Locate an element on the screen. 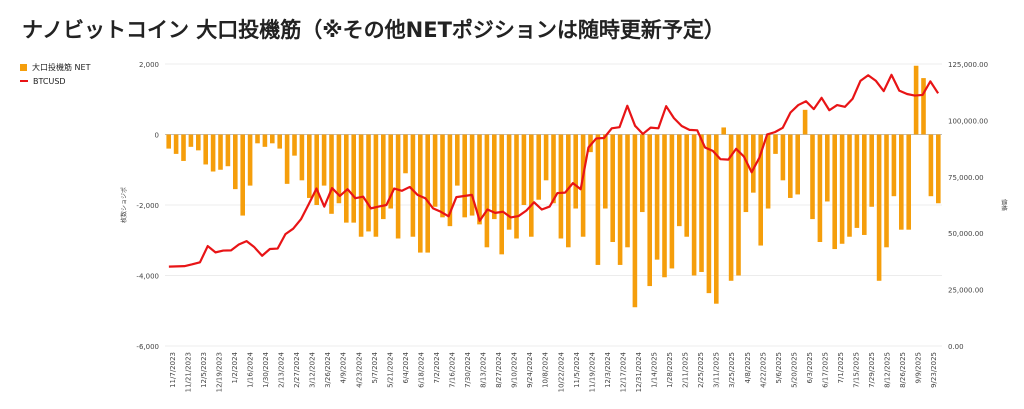 The width and height of the screenshot is (1024, 409). x-tick-label: 1/30/2024 is located at coordinates (266, 369).